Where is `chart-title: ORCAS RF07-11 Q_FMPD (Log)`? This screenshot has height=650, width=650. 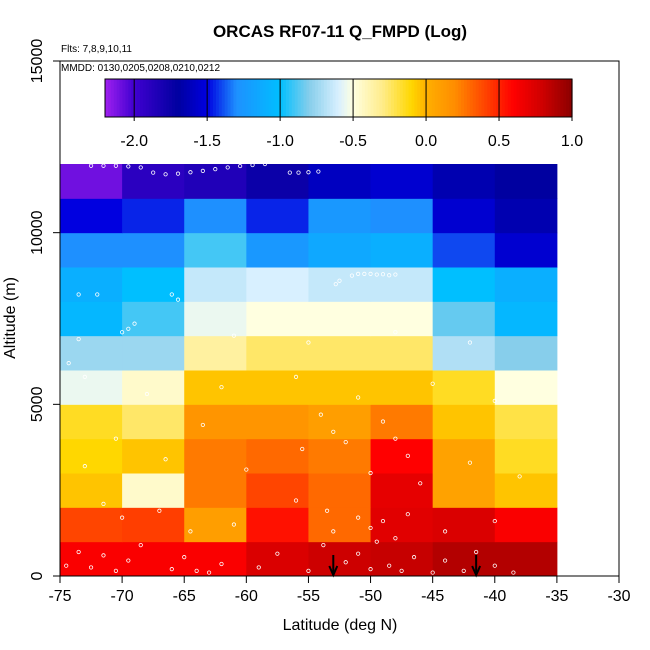
chart-title: ORCAS RF07-11 Q_FMPD (Log) is located at coordinates (340, 31).